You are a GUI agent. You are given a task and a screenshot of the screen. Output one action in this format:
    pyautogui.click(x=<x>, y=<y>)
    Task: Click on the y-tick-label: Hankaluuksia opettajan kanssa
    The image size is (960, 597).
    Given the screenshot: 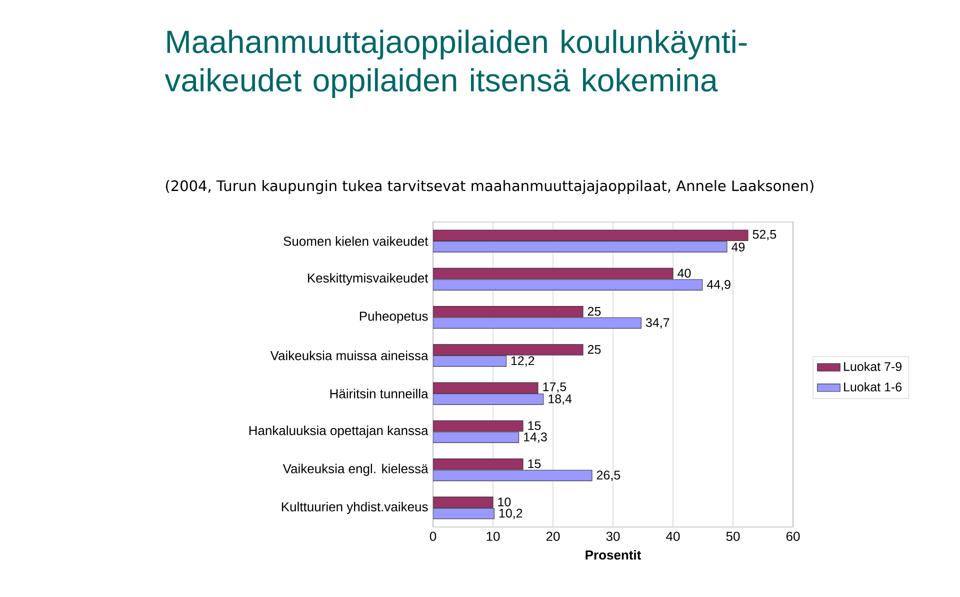 What is the action you would take?
    pyautogui.click(x=338, y=432)
    